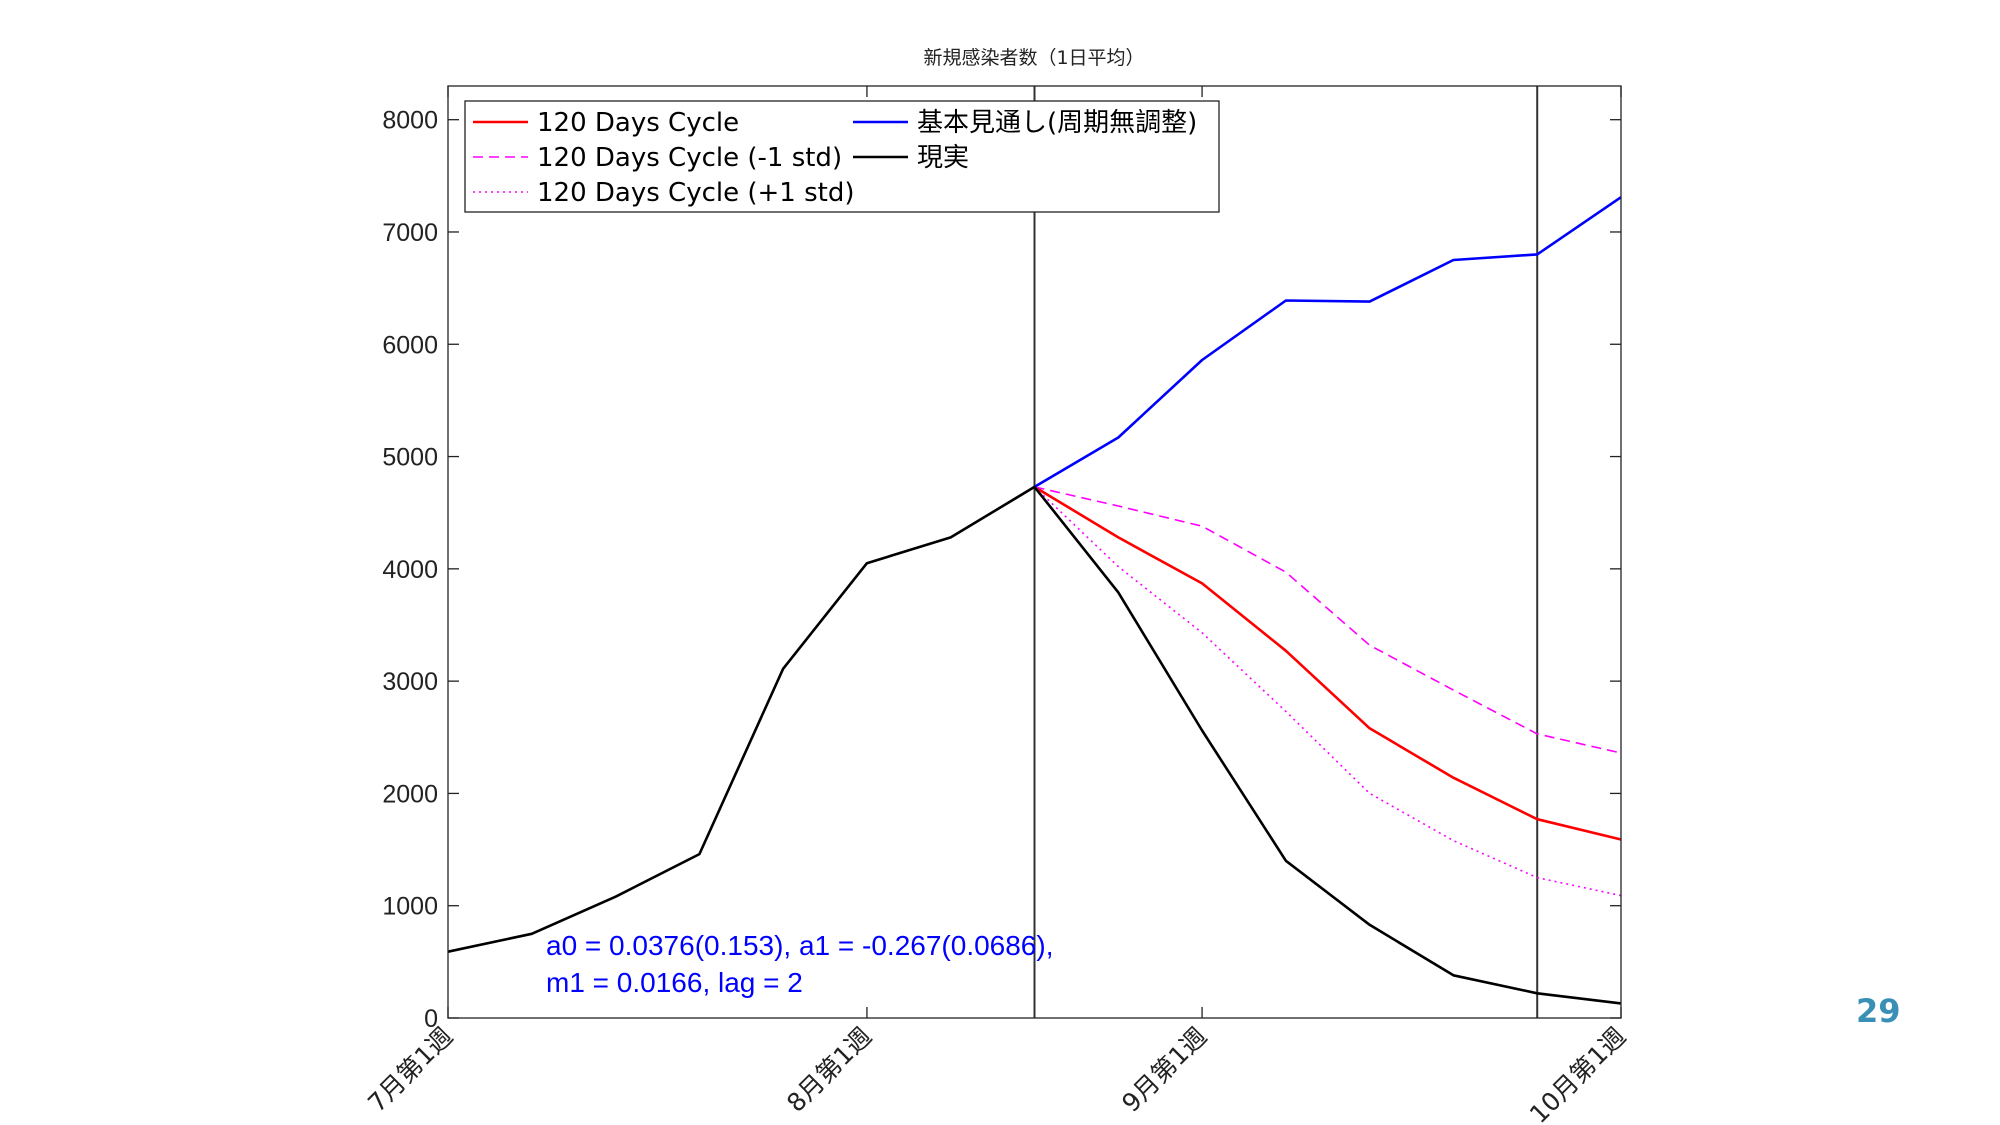  Describe the element at coordinates (410, 345) in the screenshot. I see `y-tick-label-6000: 6000` at that location.